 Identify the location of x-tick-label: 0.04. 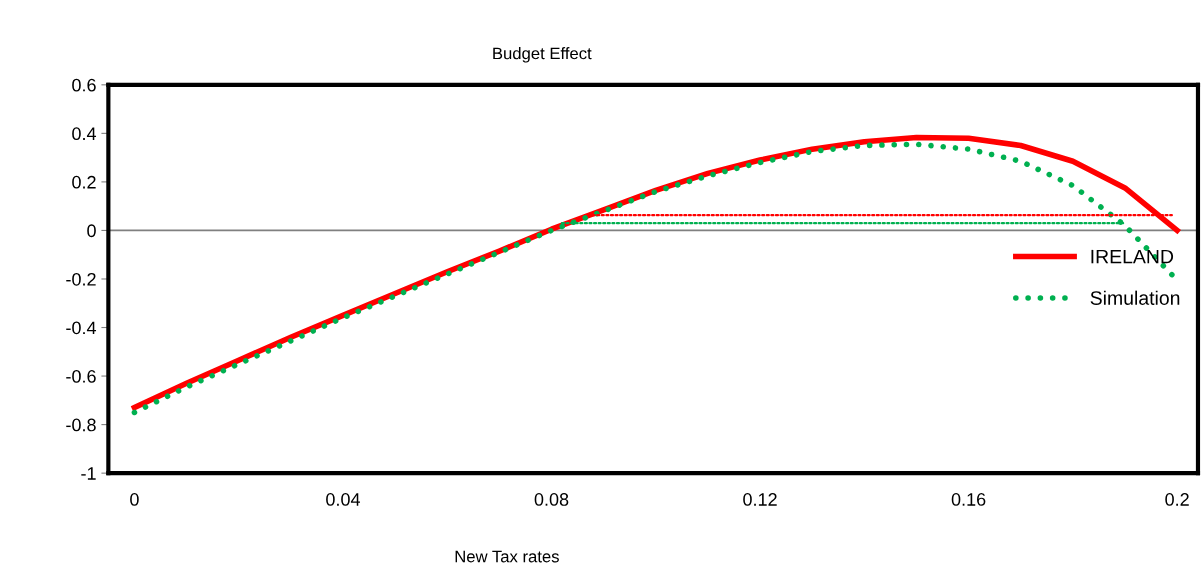
(343, 499).